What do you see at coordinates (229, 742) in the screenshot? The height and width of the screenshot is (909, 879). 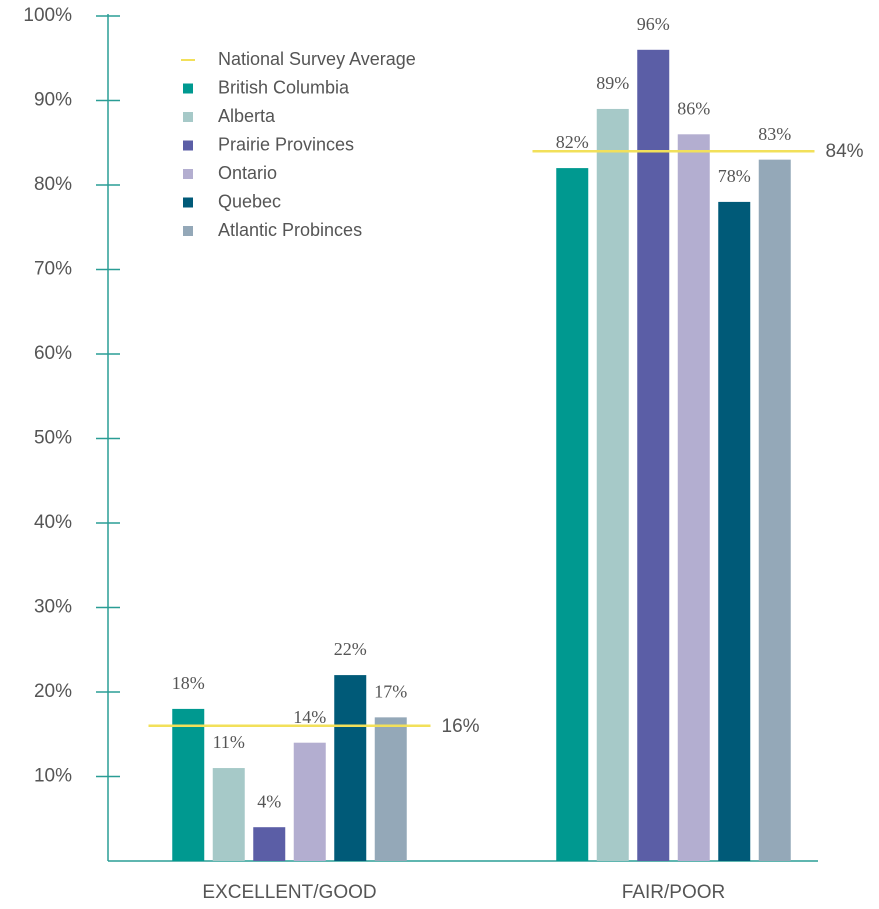 I see `value-label: 11%` at bounding box center [229, 742].